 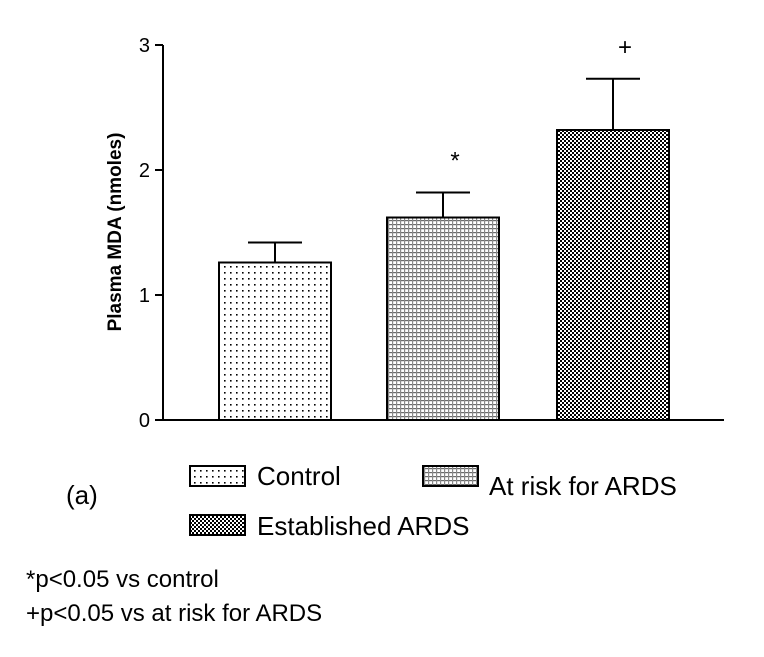 I want to click on y-tick-label-1: 1, so click(x=144, y=296).